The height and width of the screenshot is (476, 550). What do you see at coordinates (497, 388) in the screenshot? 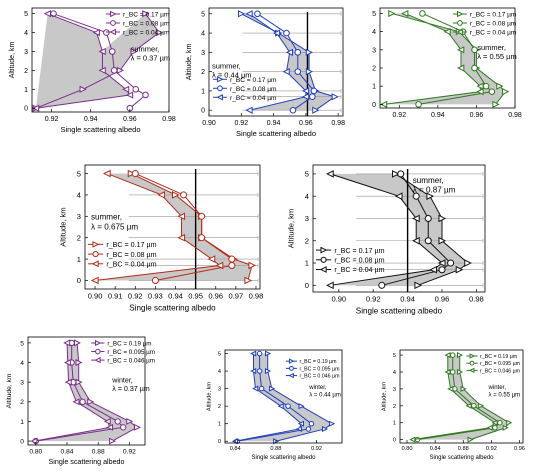
I see `annotation-text: winter,` at bounding box center [497, 388].